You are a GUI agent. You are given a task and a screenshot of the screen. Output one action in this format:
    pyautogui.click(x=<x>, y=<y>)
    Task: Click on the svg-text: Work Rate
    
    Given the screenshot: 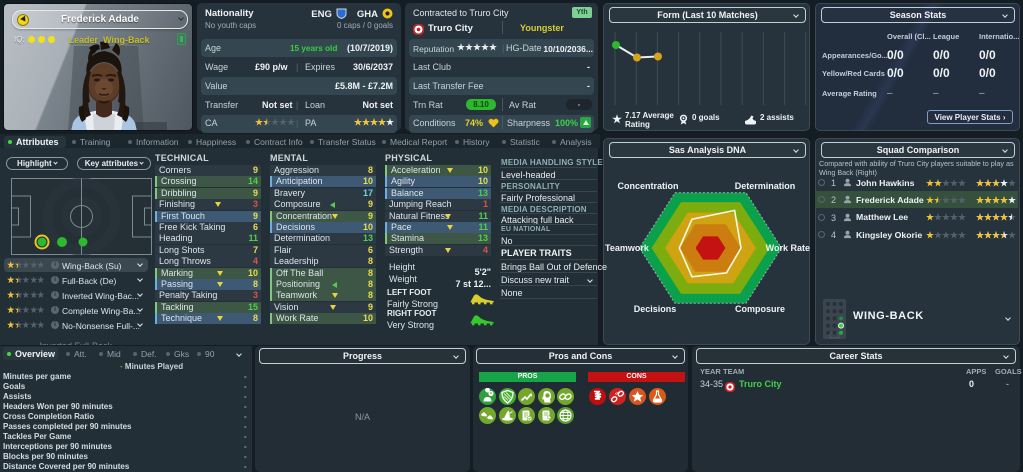 What is the action you would take?
    pyautogui.click(x=788, y=248)
    